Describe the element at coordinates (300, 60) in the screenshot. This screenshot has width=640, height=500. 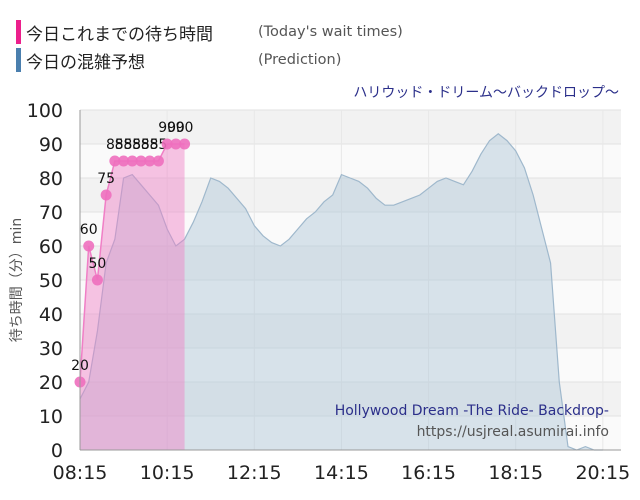
I see `legend-sublabel-prediction: (Prediction)` at that location.